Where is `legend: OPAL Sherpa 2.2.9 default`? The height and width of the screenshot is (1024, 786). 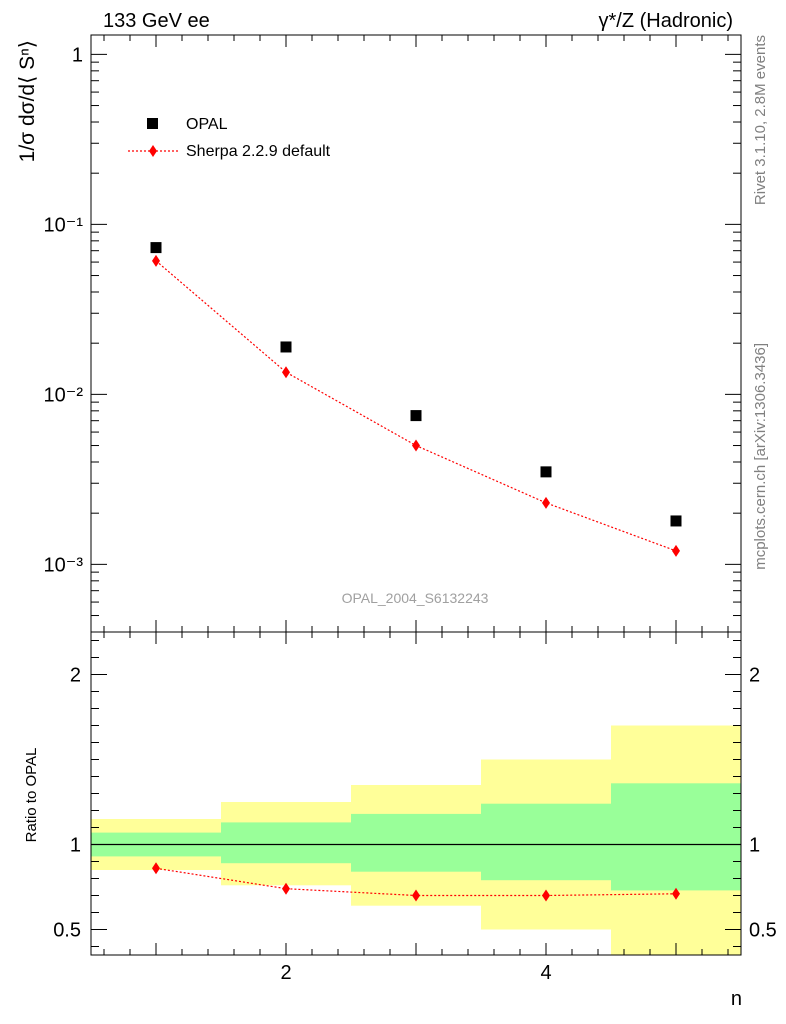
legend: OPAL Sherpa 2.2.9 default is located at coordinates (229, 138).